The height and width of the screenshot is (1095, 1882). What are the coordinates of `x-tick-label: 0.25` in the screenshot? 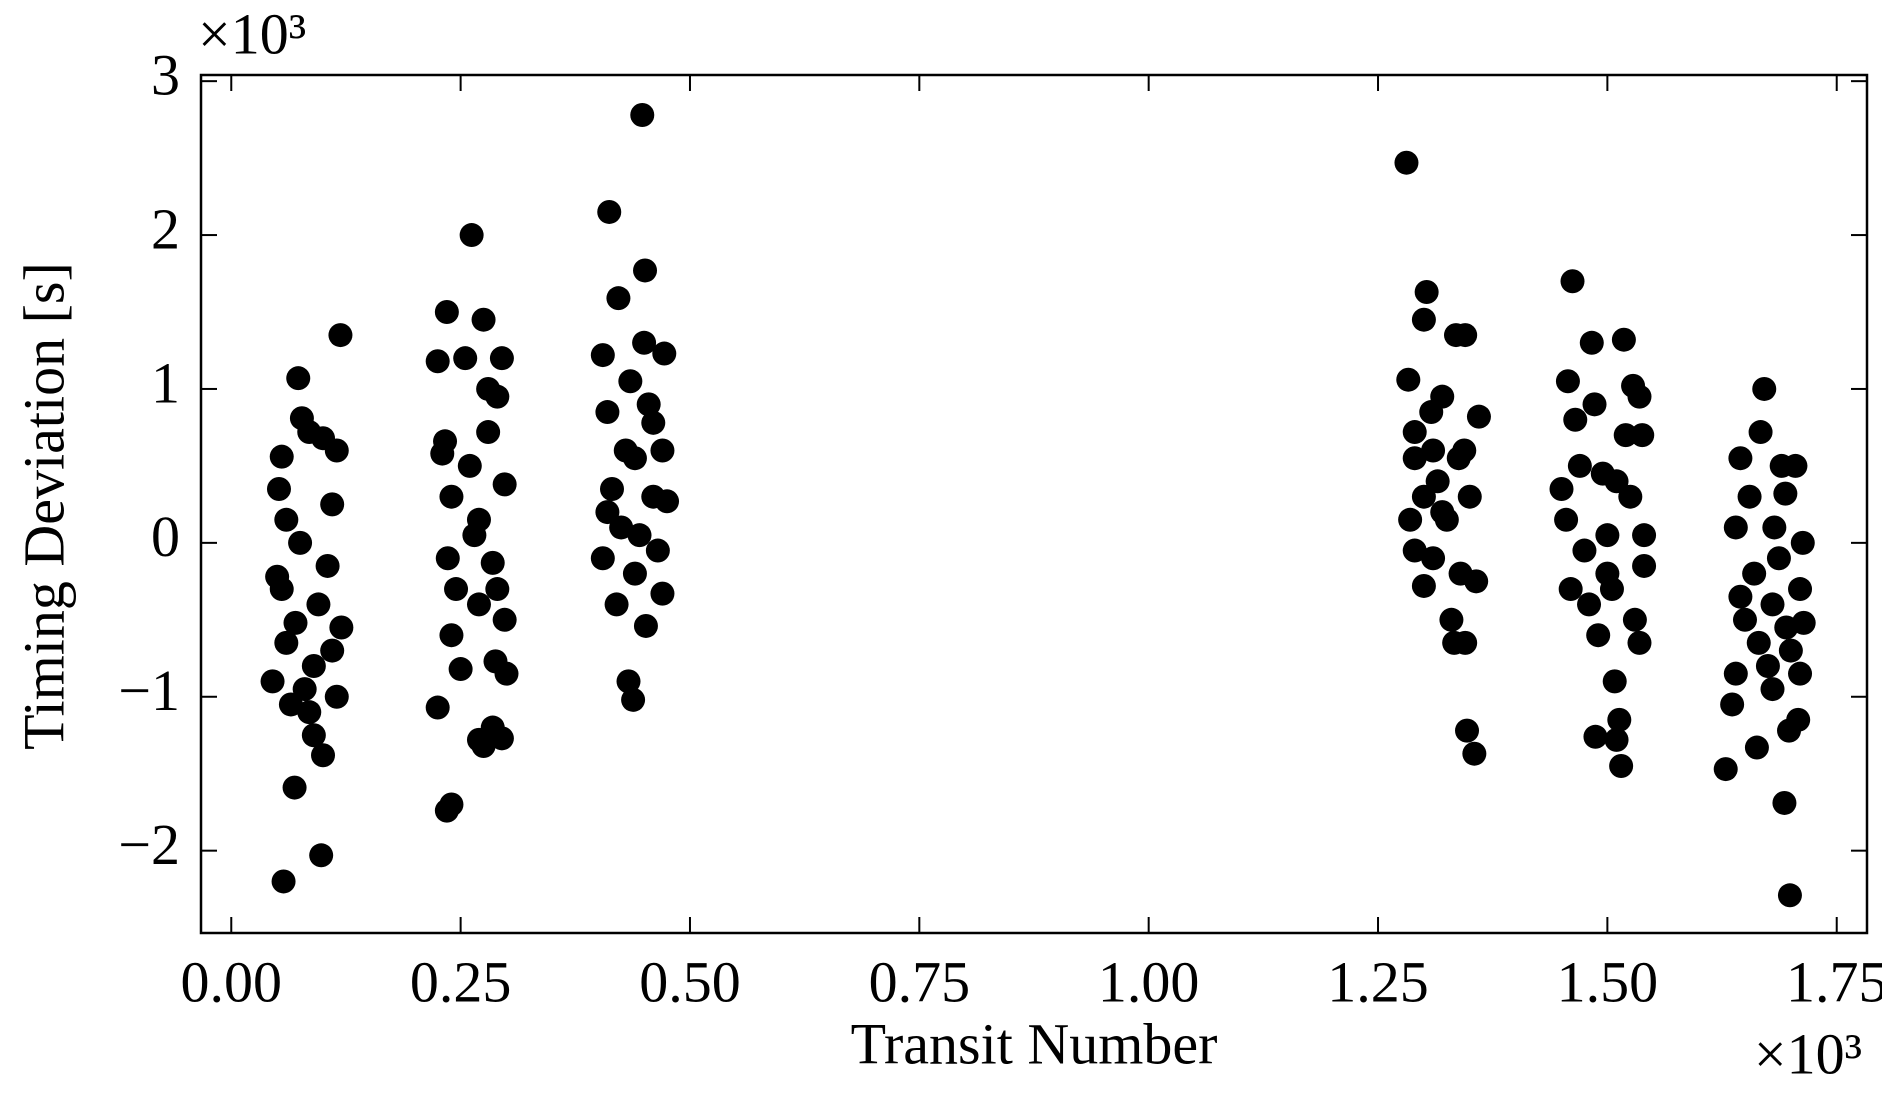 It's located at (461, 981).